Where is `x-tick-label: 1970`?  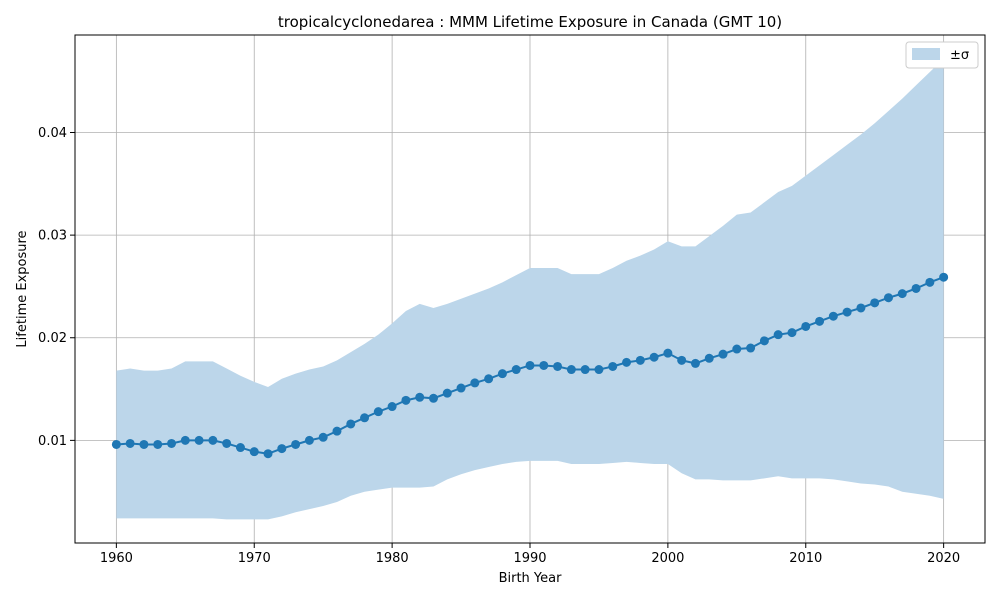 x-tick-label: 1970 is located at coordinates (254, 558).